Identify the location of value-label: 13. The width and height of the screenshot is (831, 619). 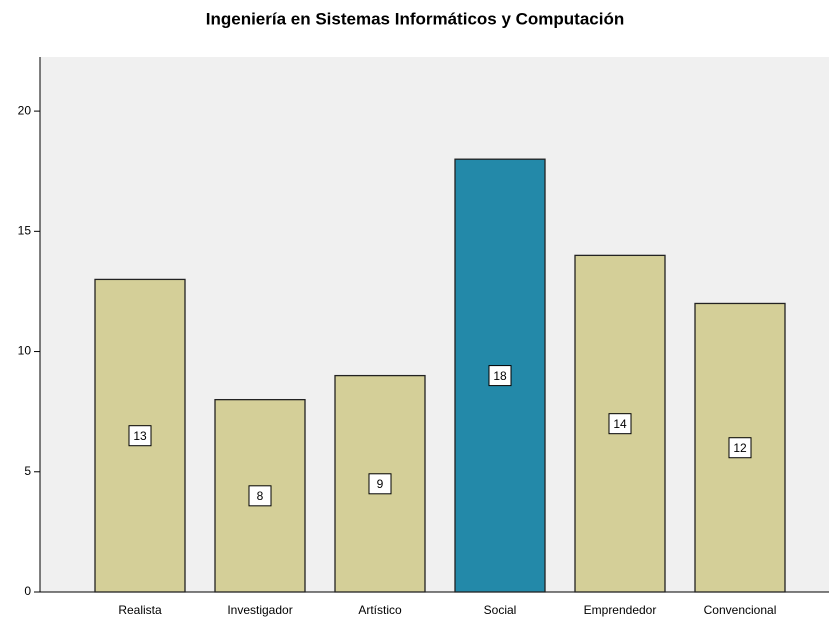
(140, 436).